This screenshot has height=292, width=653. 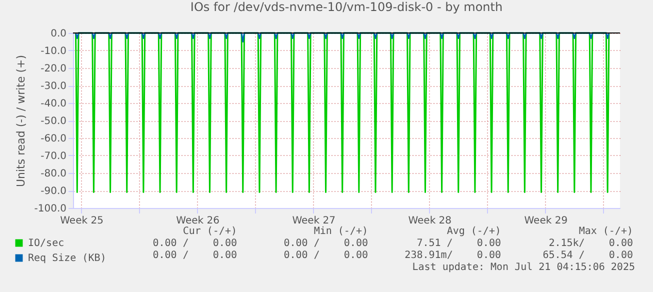 I want to click on text: 7.51 / 0.00, so click(x=458, y=244).